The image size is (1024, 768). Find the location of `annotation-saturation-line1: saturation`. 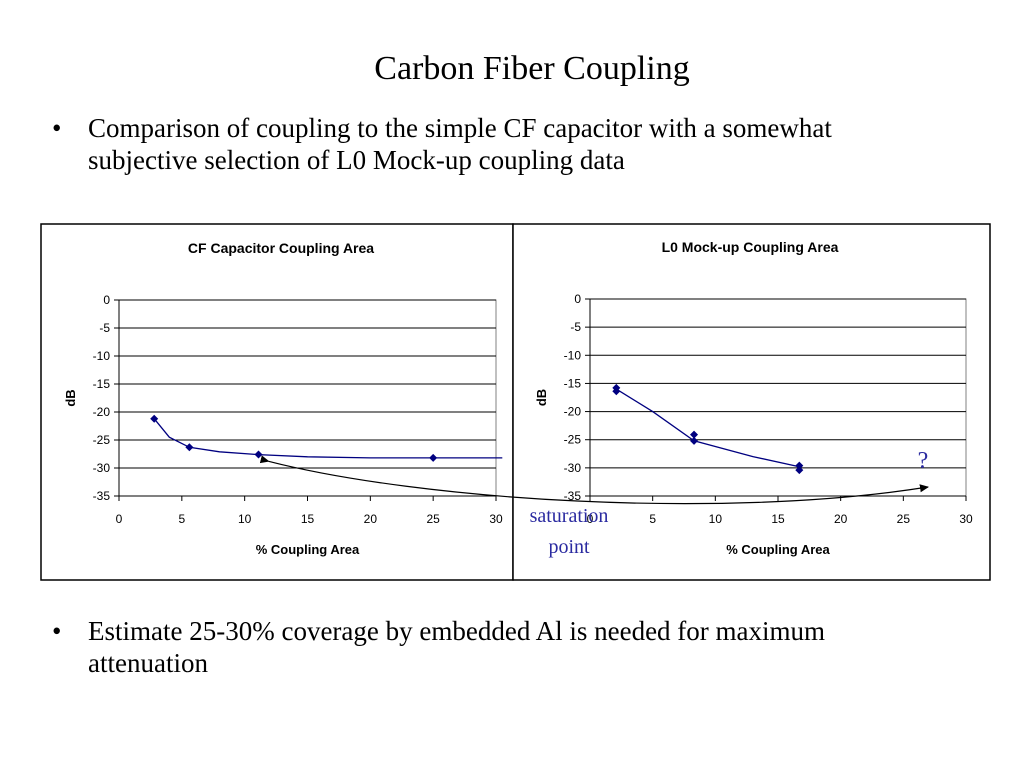

annotation-saturation-line1: saturation is located at coordinates (569, 516).